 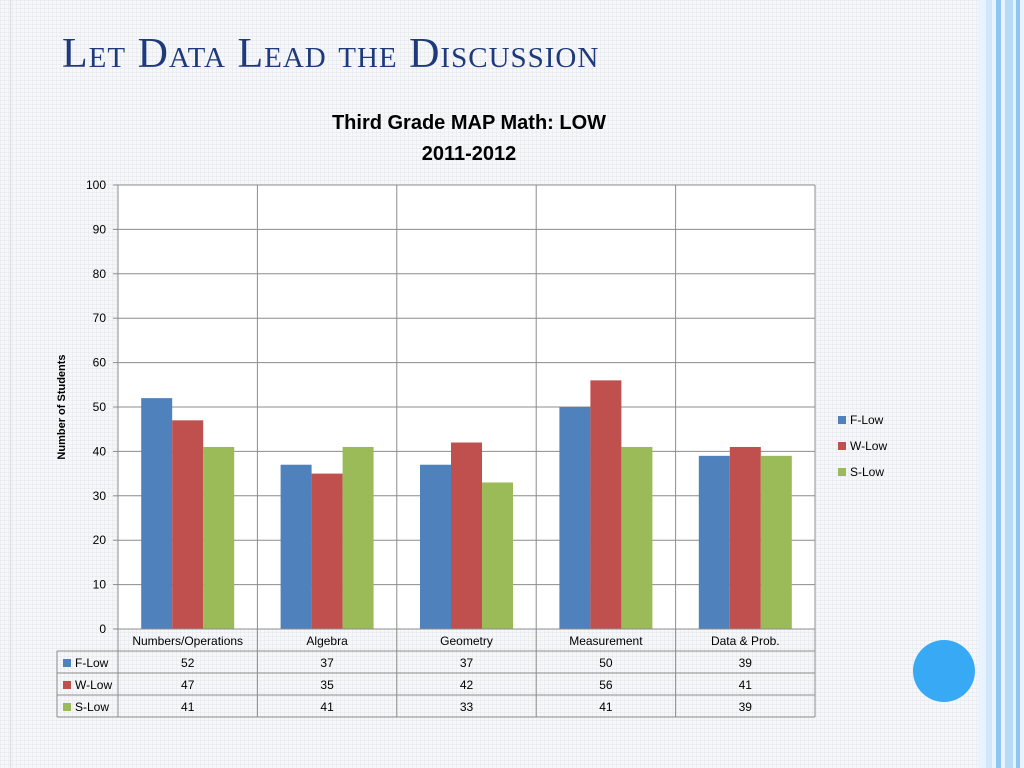 I want to click on y-tick-label: 80, so click(x=100, y=274).